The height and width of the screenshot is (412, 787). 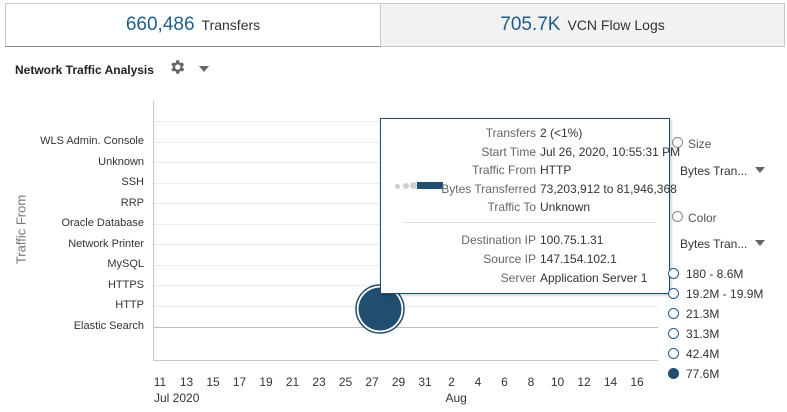 What do you see at coordinates (132, 202) in the screenshot?
I see `y-tick-label: RRP` at bounding box center [132, 202].